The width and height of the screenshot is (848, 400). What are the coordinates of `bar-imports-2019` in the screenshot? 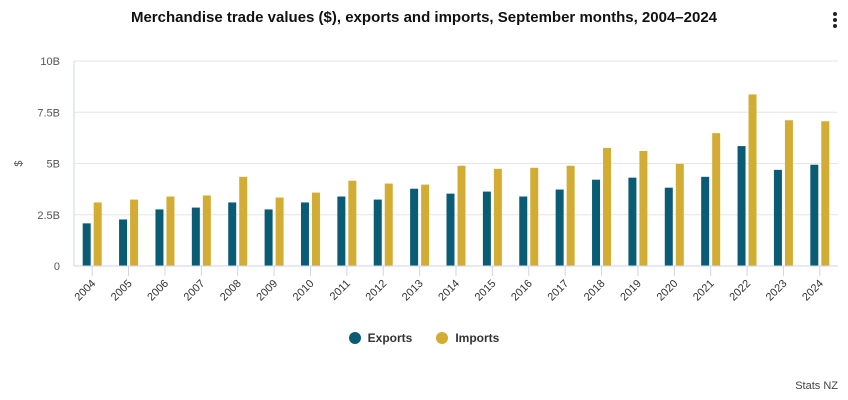 It's located at (643, 208).